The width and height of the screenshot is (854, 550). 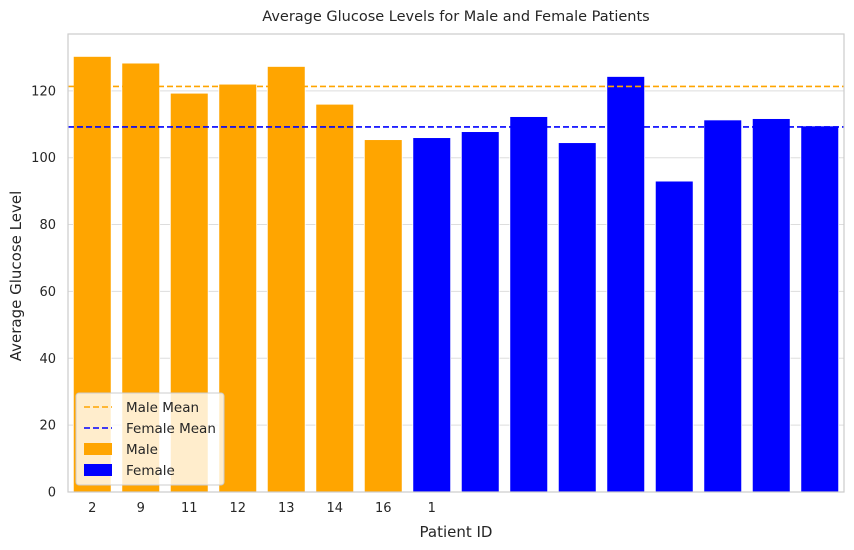 I want to click on y-tick-label: 0, so click(x=52, y=493).